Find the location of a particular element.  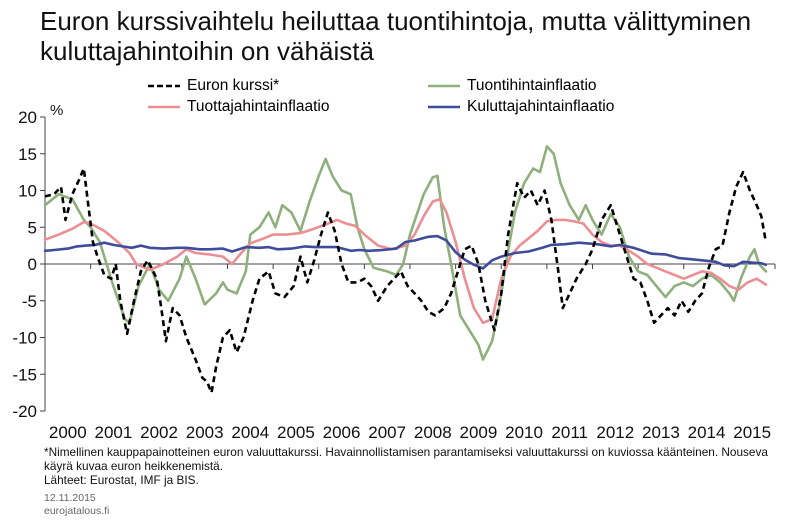

y-tick-label: -20 is located at coordinates (24, 411).